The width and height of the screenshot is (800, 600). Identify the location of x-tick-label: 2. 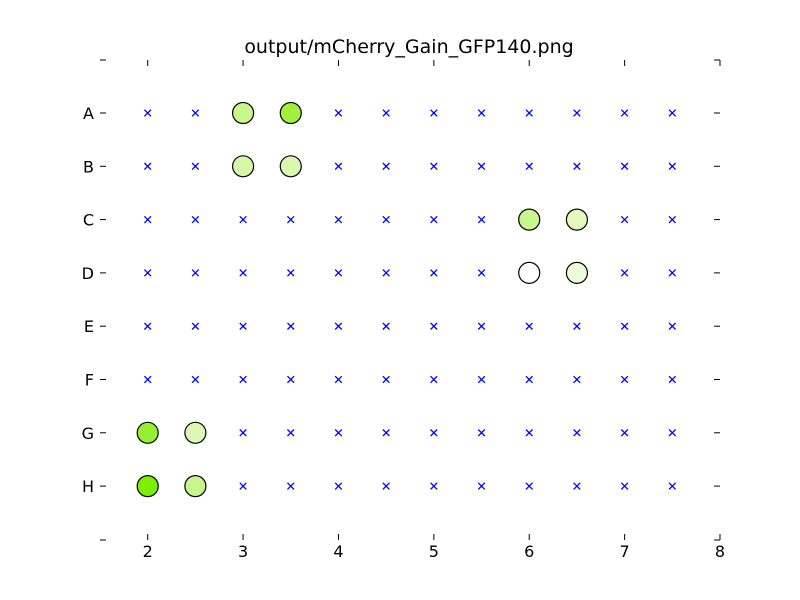
(148, 551).